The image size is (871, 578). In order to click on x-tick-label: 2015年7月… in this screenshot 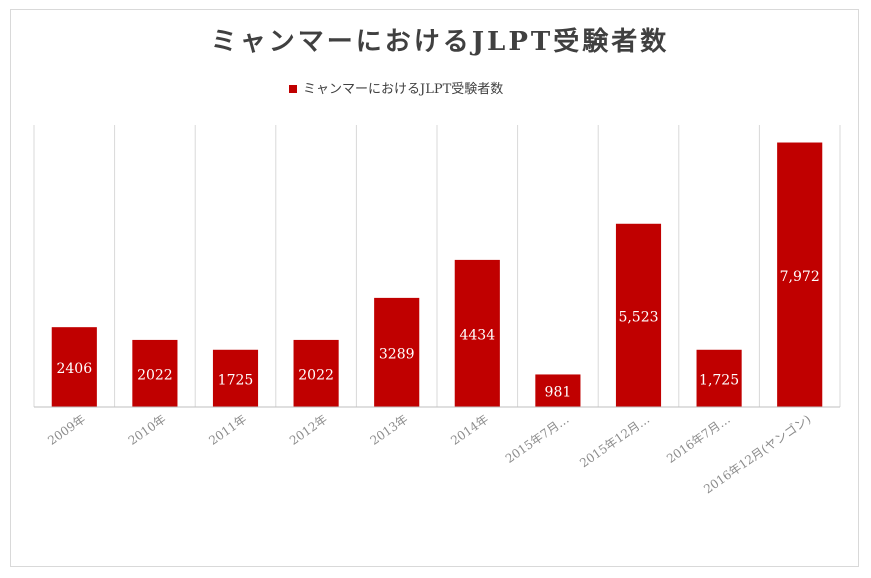, I will do `click(537, 439)`.